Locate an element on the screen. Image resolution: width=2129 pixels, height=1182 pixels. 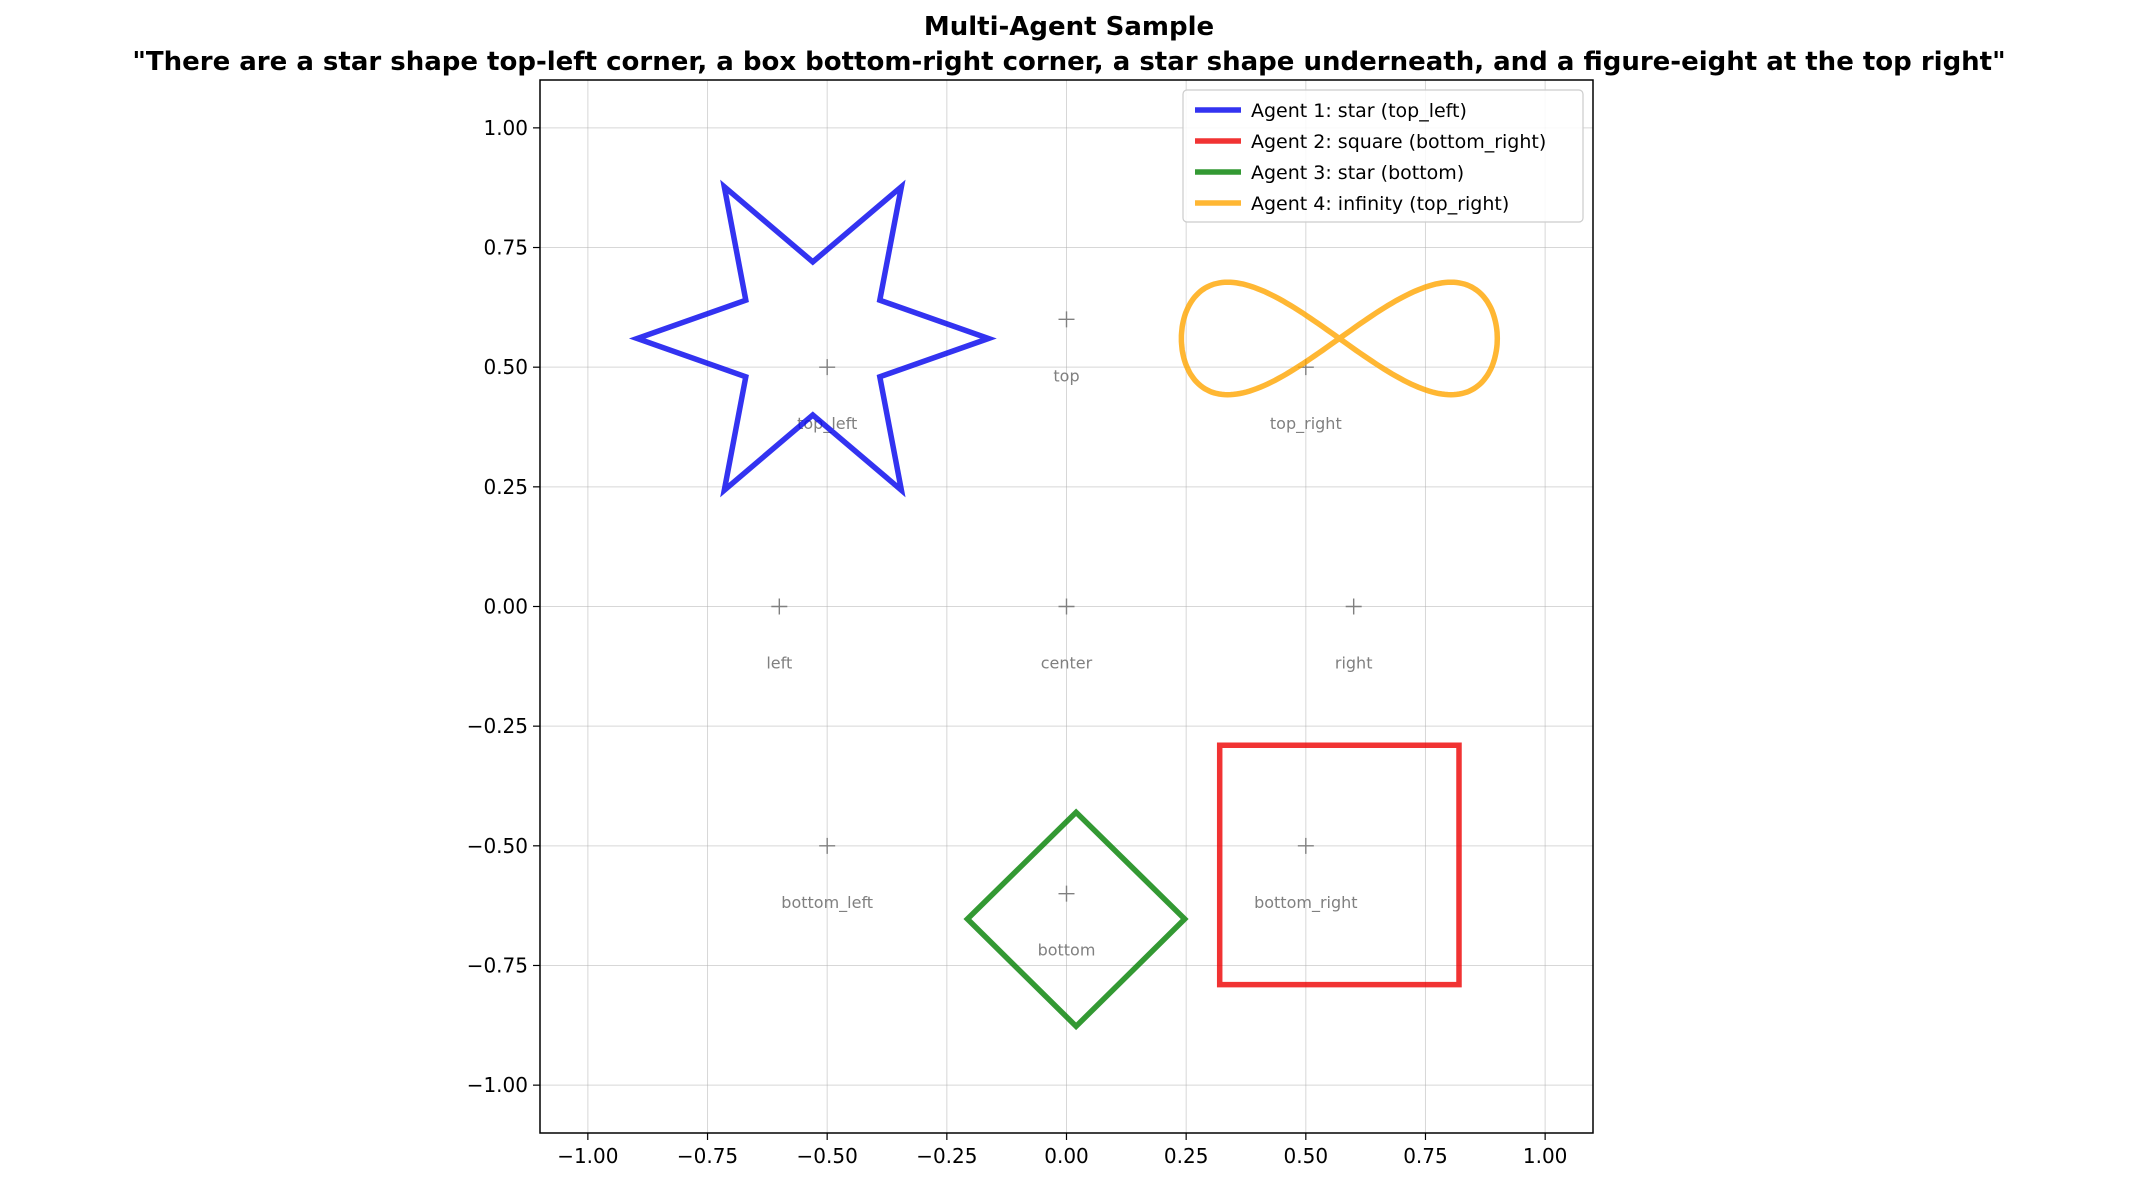
x-tick-label: −0.50 is located at coordinates (827, 1156).